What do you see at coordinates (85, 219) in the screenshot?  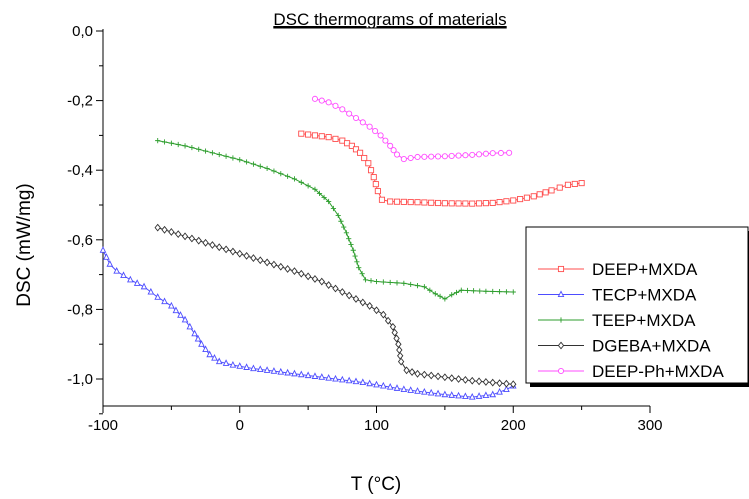 I see `y-axis: 0,0 -0,2 -0,4 -0,6 -0,8 -1,0` at bounding box center [85, 219].